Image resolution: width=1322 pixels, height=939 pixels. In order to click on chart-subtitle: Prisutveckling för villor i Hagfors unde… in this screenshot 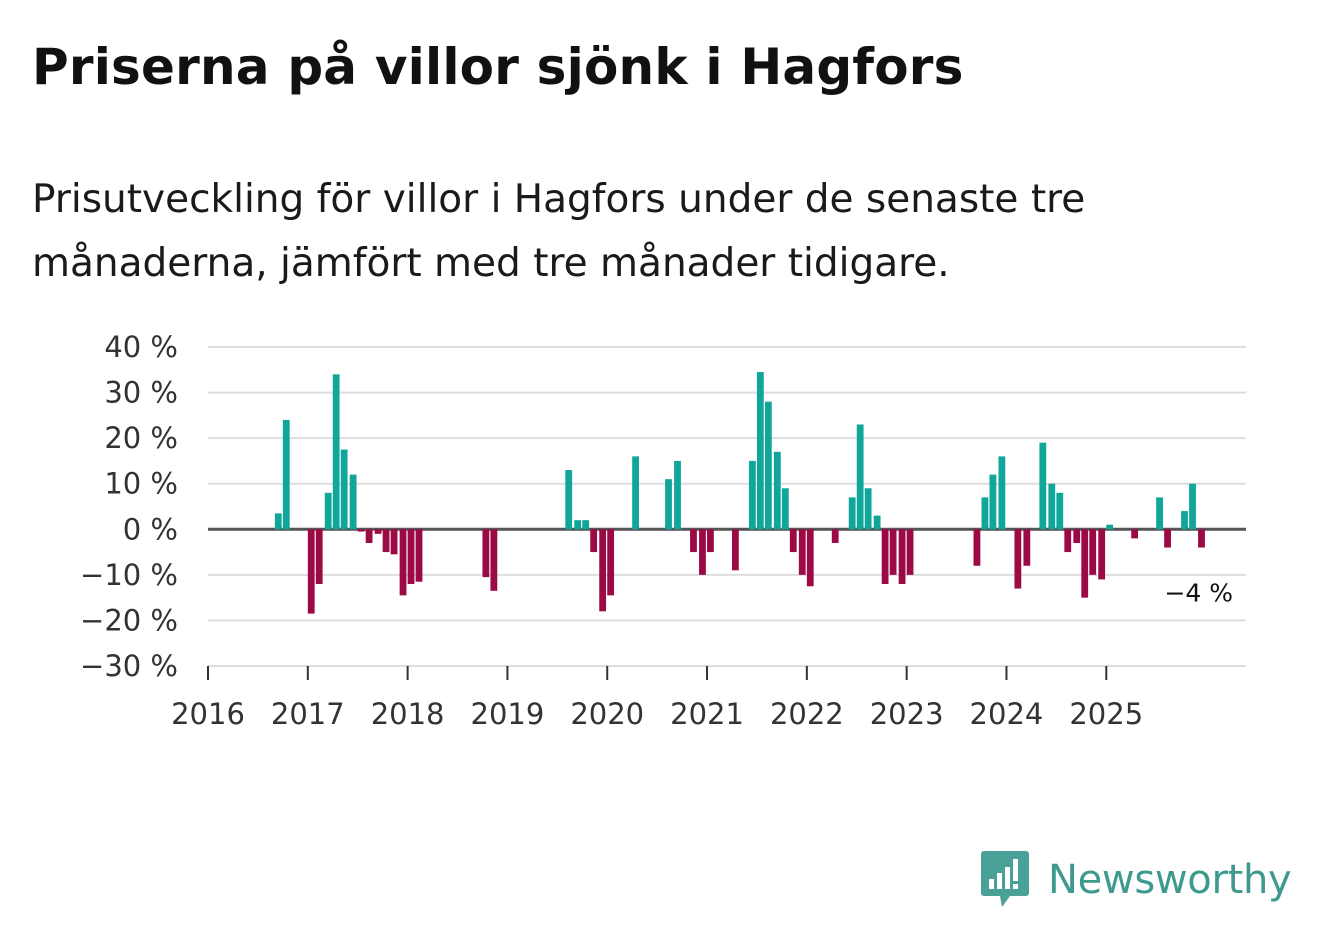, I will do `click(559, 231)`.